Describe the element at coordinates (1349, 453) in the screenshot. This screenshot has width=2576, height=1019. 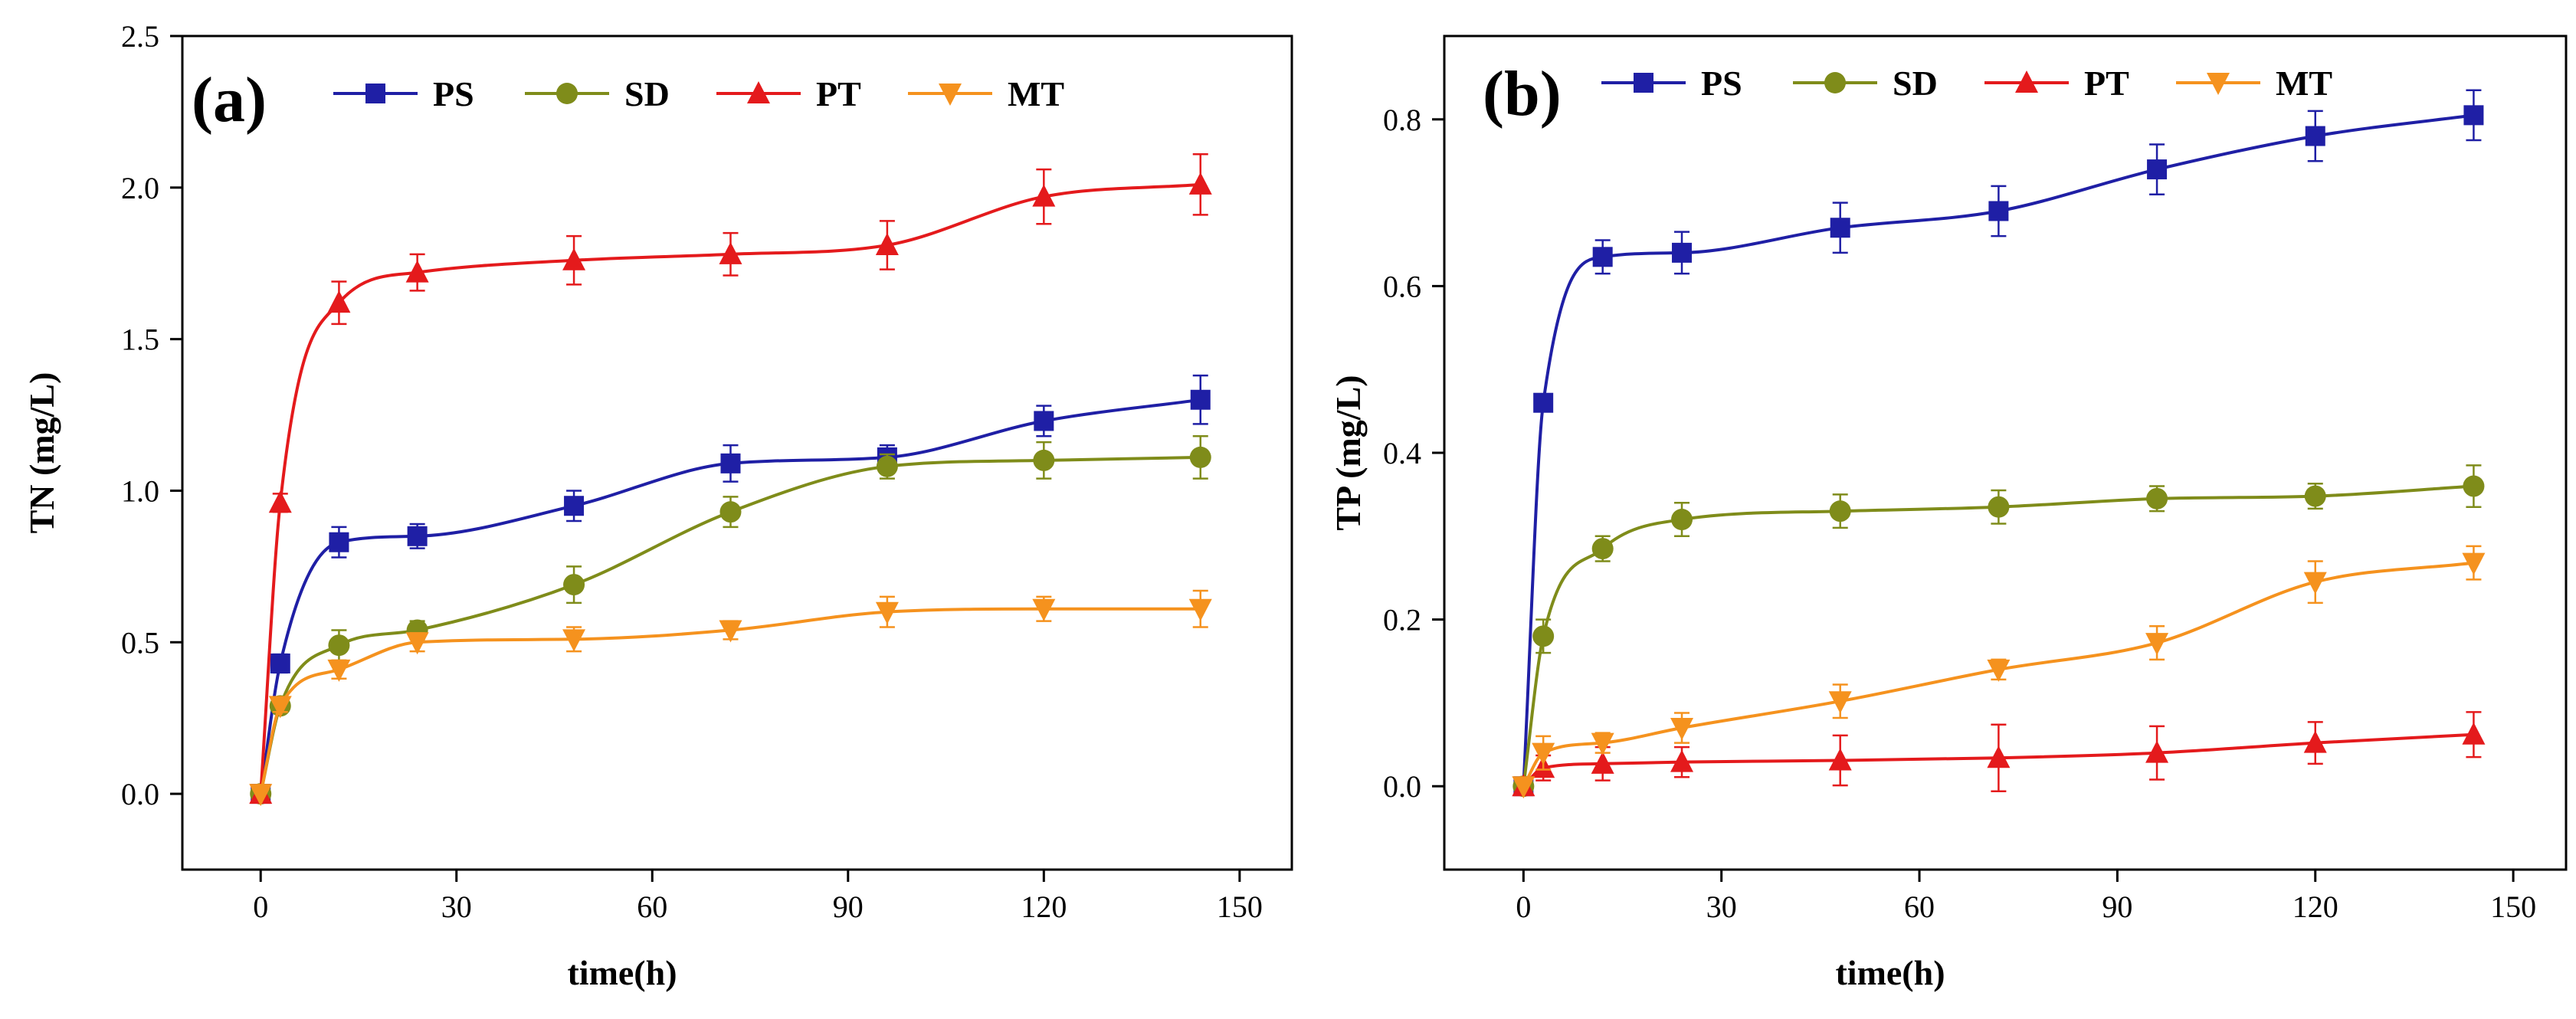
I see `y-axis-label: TP (mg/L)` at that location.